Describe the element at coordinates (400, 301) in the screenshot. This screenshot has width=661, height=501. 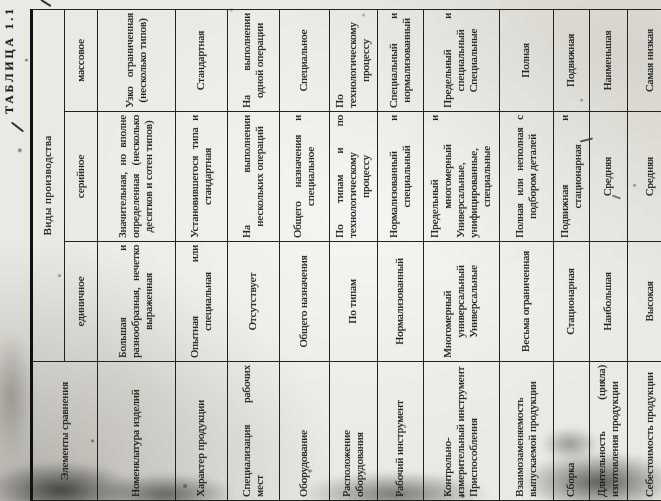
I see `cell: Нормализованный` at that location.